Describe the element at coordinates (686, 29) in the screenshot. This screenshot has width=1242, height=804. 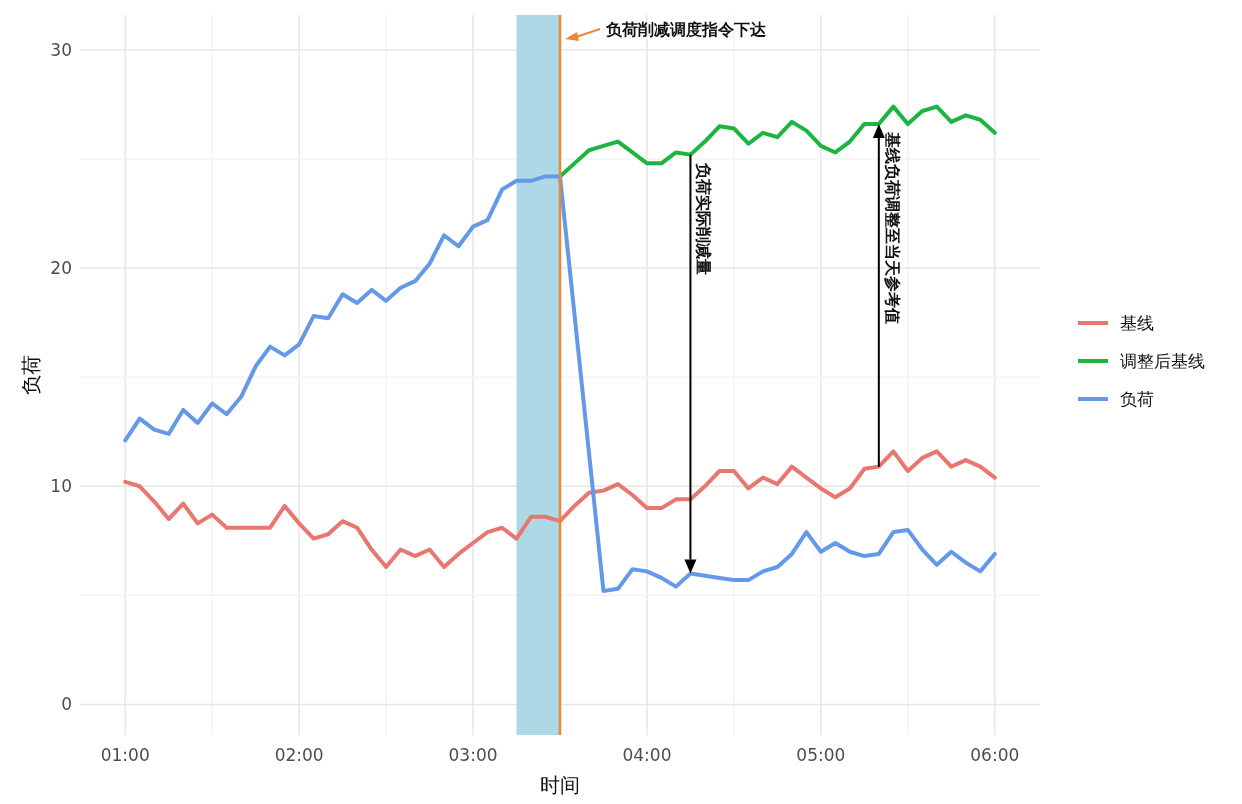
I see `ref-line-label: 负荷削减调度指令下达` at that location.